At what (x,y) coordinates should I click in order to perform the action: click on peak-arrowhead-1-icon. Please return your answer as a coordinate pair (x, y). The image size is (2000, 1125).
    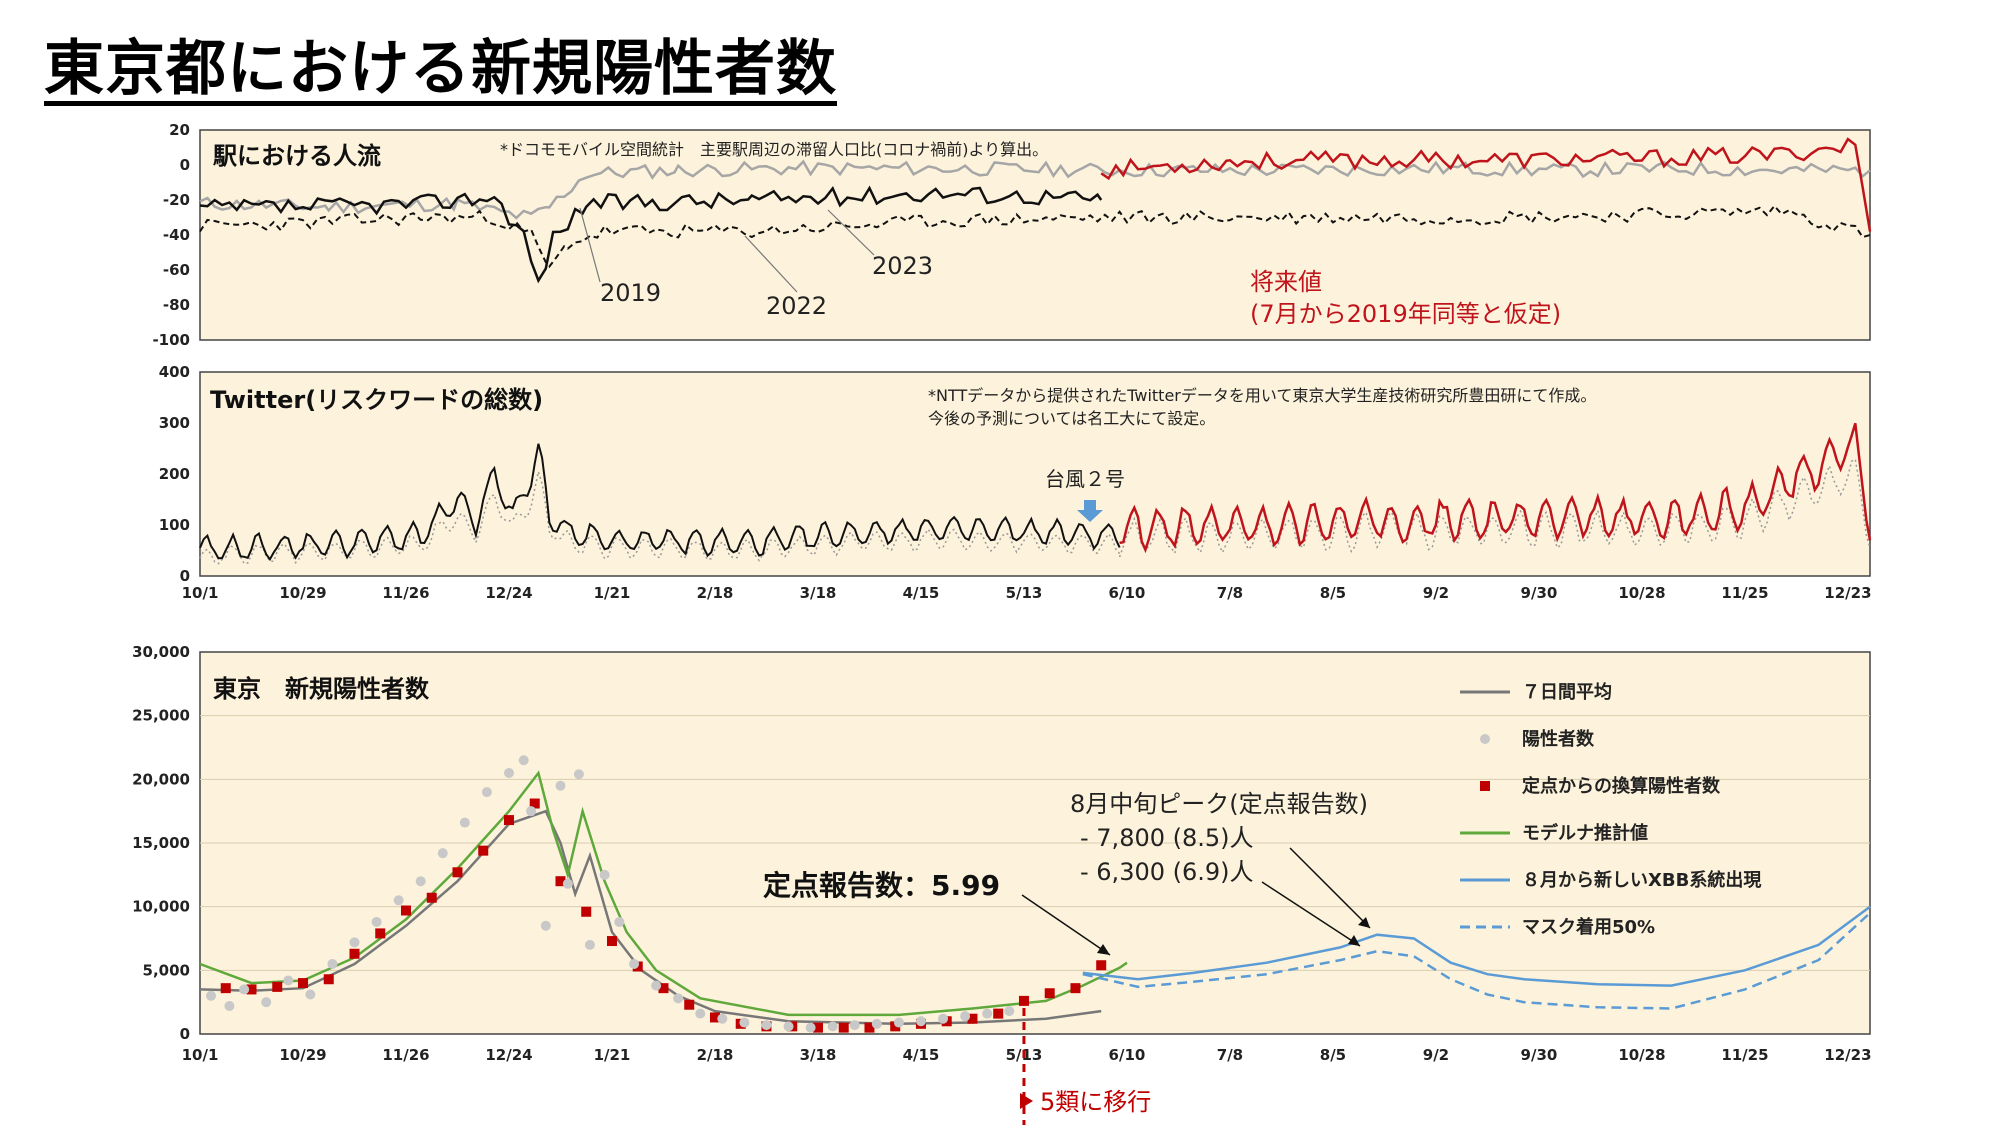
    Looking at the image, I should click on (1364, 922).